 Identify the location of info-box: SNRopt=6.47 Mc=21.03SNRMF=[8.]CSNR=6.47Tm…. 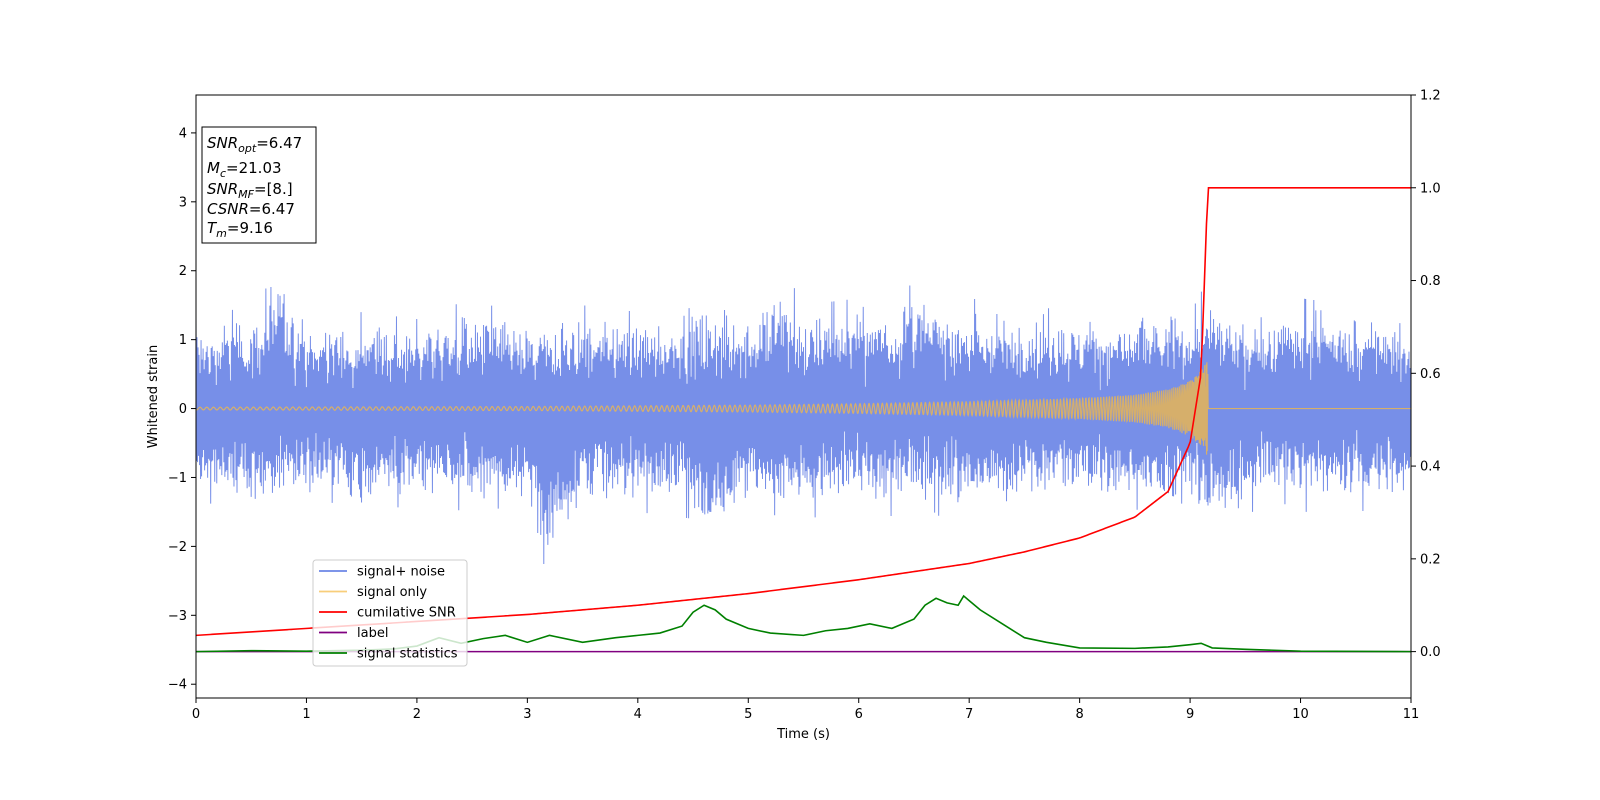
(259, 185).